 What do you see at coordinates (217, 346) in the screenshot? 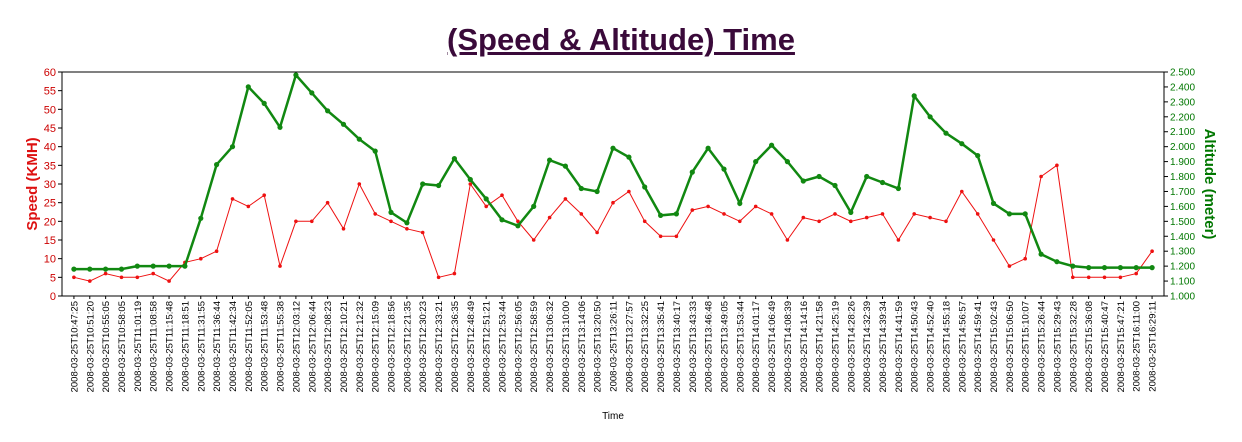
I see `x-tick-label: 2008-03-25T11:36:44` at bounding box center [217, 346].